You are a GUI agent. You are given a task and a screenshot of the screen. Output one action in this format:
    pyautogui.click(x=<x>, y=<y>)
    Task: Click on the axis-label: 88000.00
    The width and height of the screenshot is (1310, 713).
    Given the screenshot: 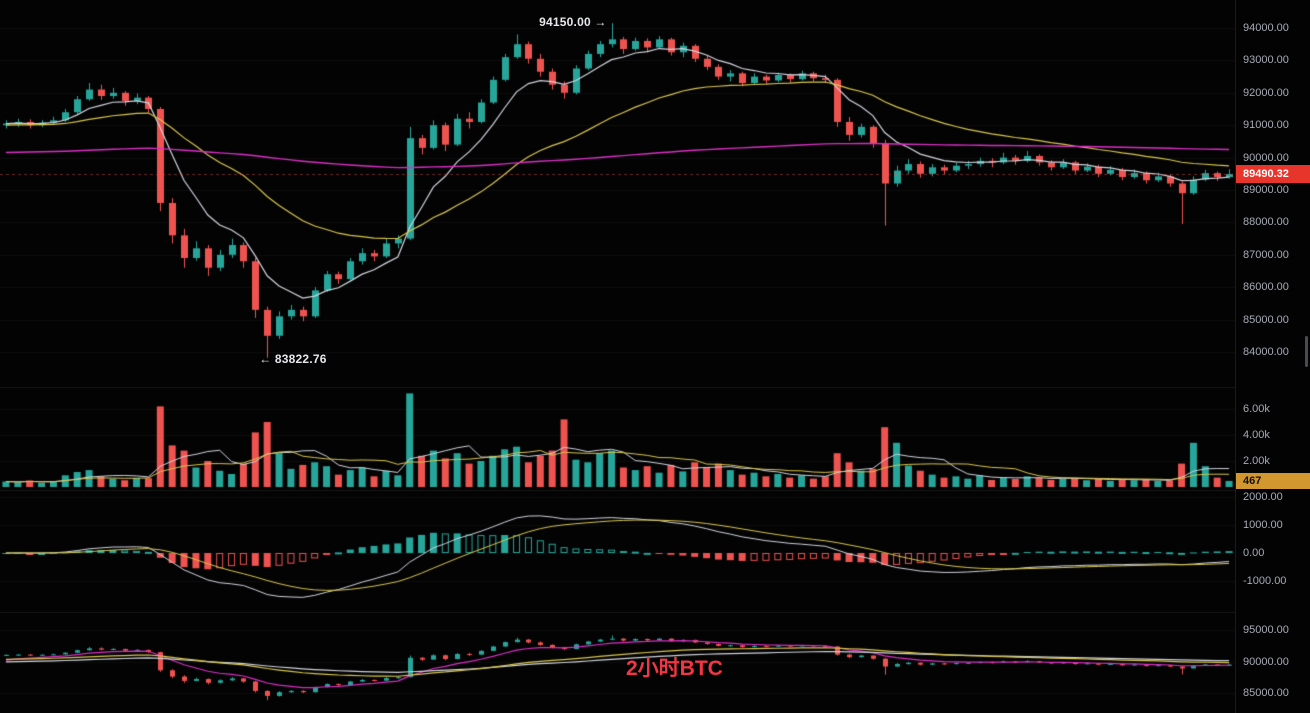 What is the action you would take?
    pyautogui.click(x=1266, y=222)
    